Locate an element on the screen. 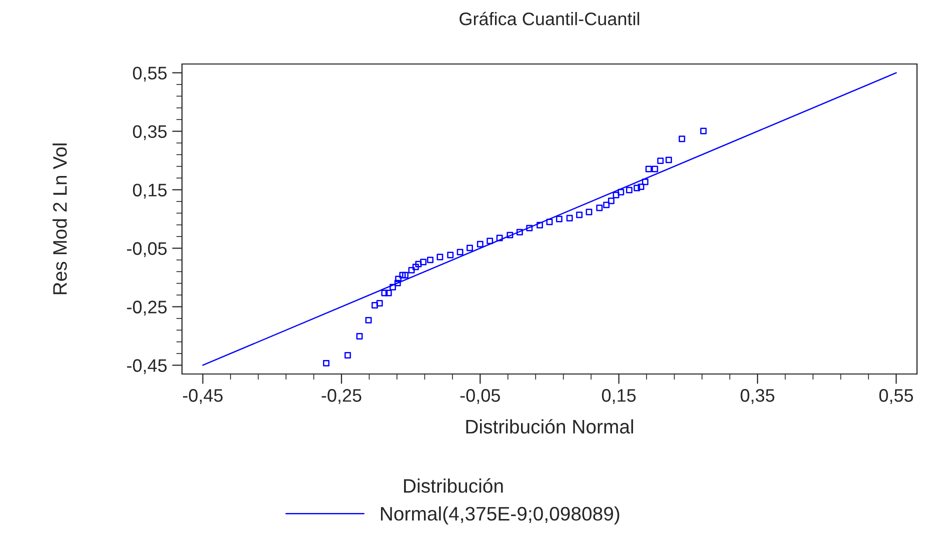 The height and width of the screenshot is (542, 925). x-tick-label: -0,05 is located at coordinates (480, 396).